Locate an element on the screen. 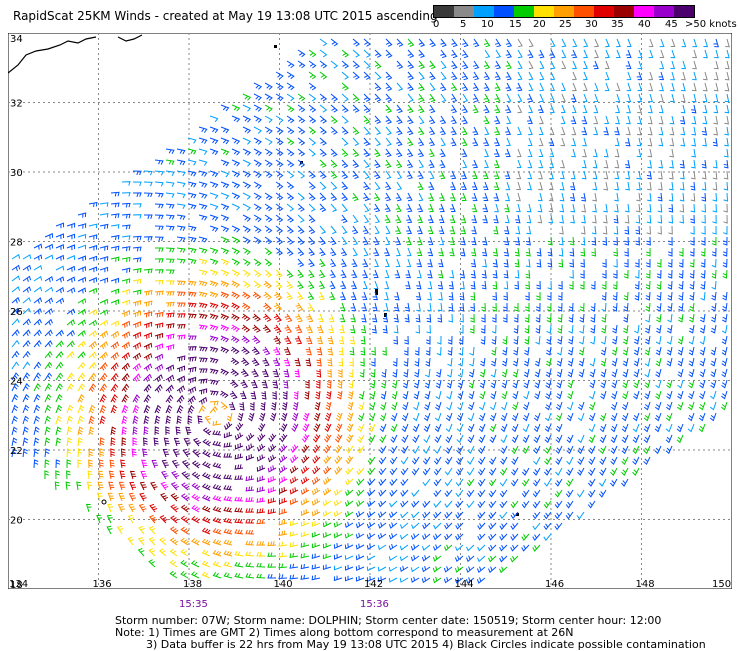  longitude-label: 144 is located at coordinates (464, 584).